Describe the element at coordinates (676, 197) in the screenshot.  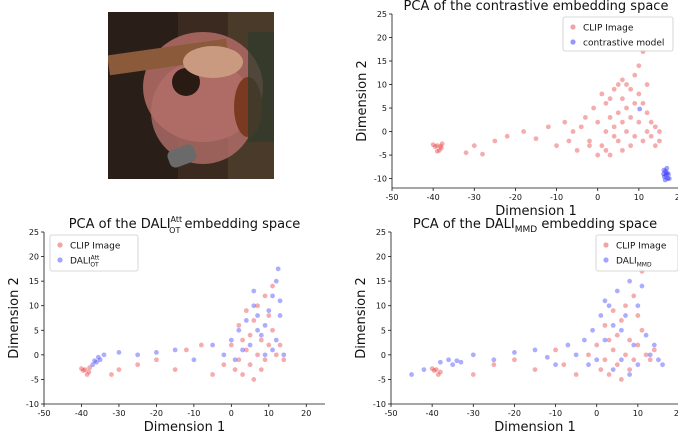
I see `chart0-xtick-label: 20` at that location.